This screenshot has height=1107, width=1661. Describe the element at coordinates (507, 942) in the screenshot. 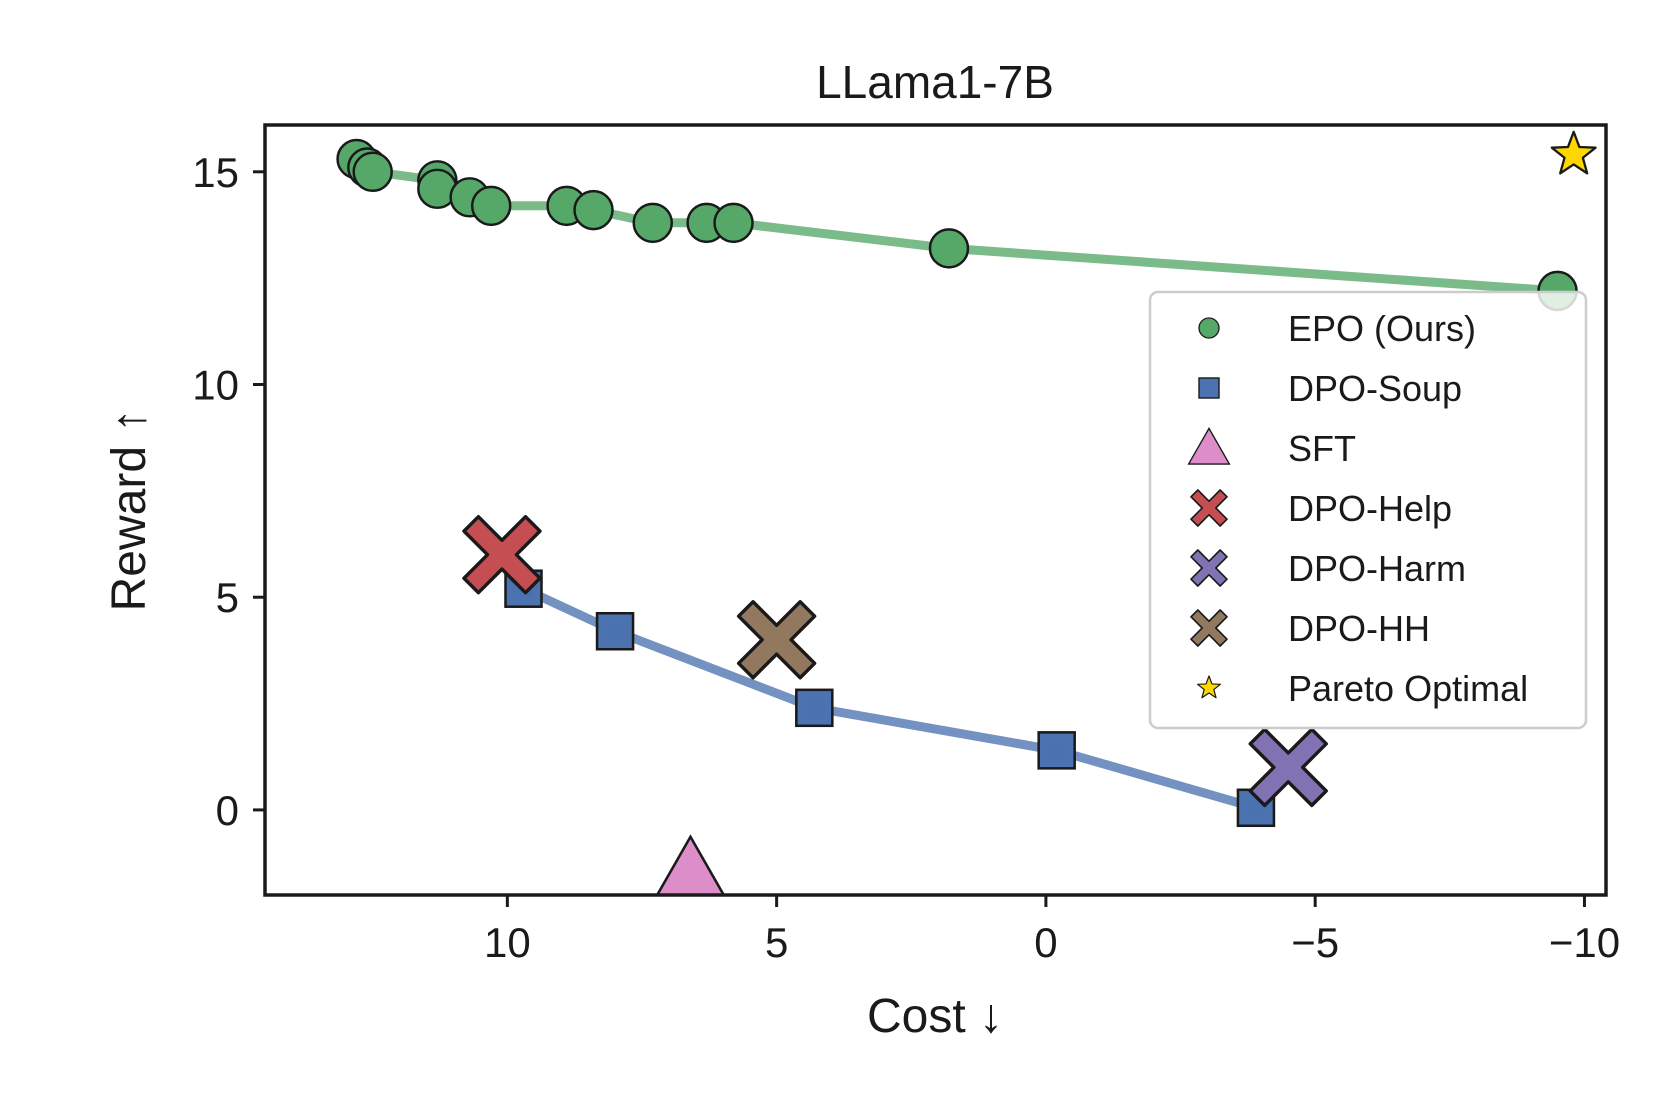

I see `x-tick-label: 10` at that location.